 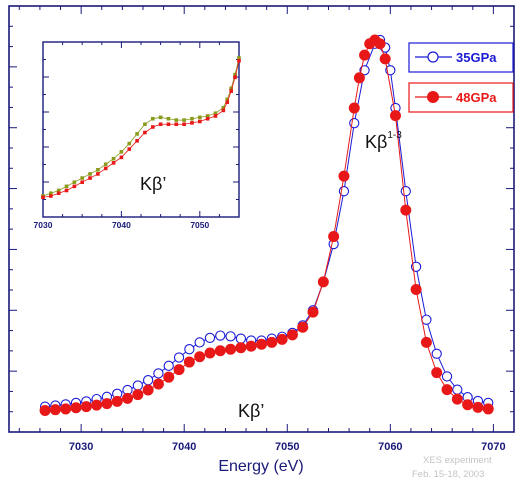 What do you see at coordinates (390, 447) in the screenshot?
I see `x-tick-label: 7060` at bounding box center [390, 447].